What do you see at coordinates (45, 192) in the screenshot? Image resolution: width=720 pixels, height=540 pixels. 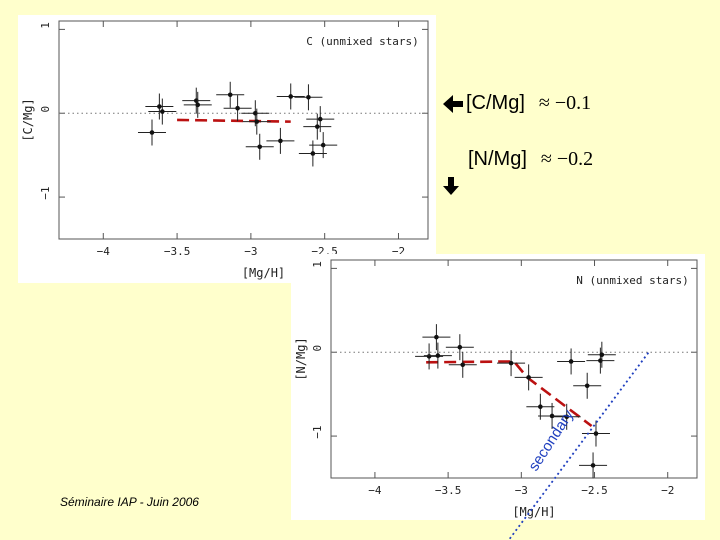 I see `chart-c-ytick-label: −1` at bounding box center [45, 192].